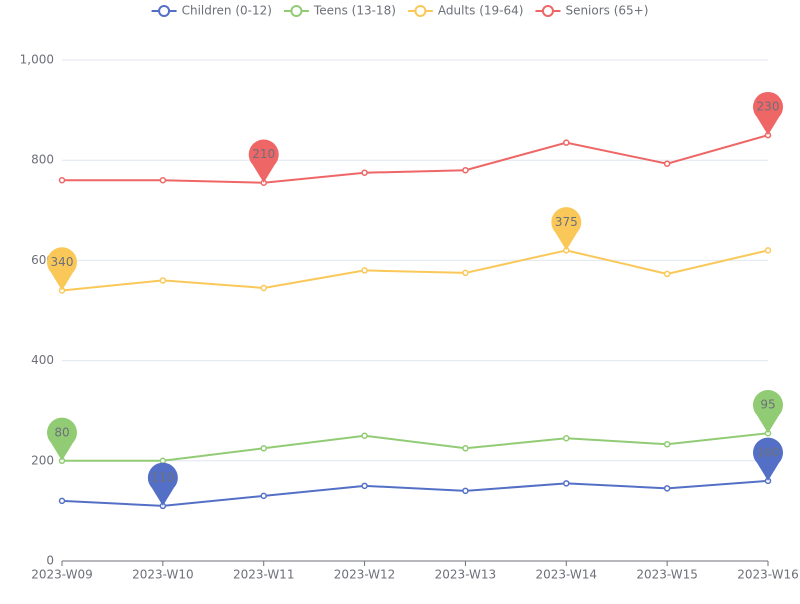 Image resolution: width=800 pixels, height=604 pixels. Describe the element at coordinates (227, 11) in the screenshot. I see `legend-label: Children (0-12)` at that location.